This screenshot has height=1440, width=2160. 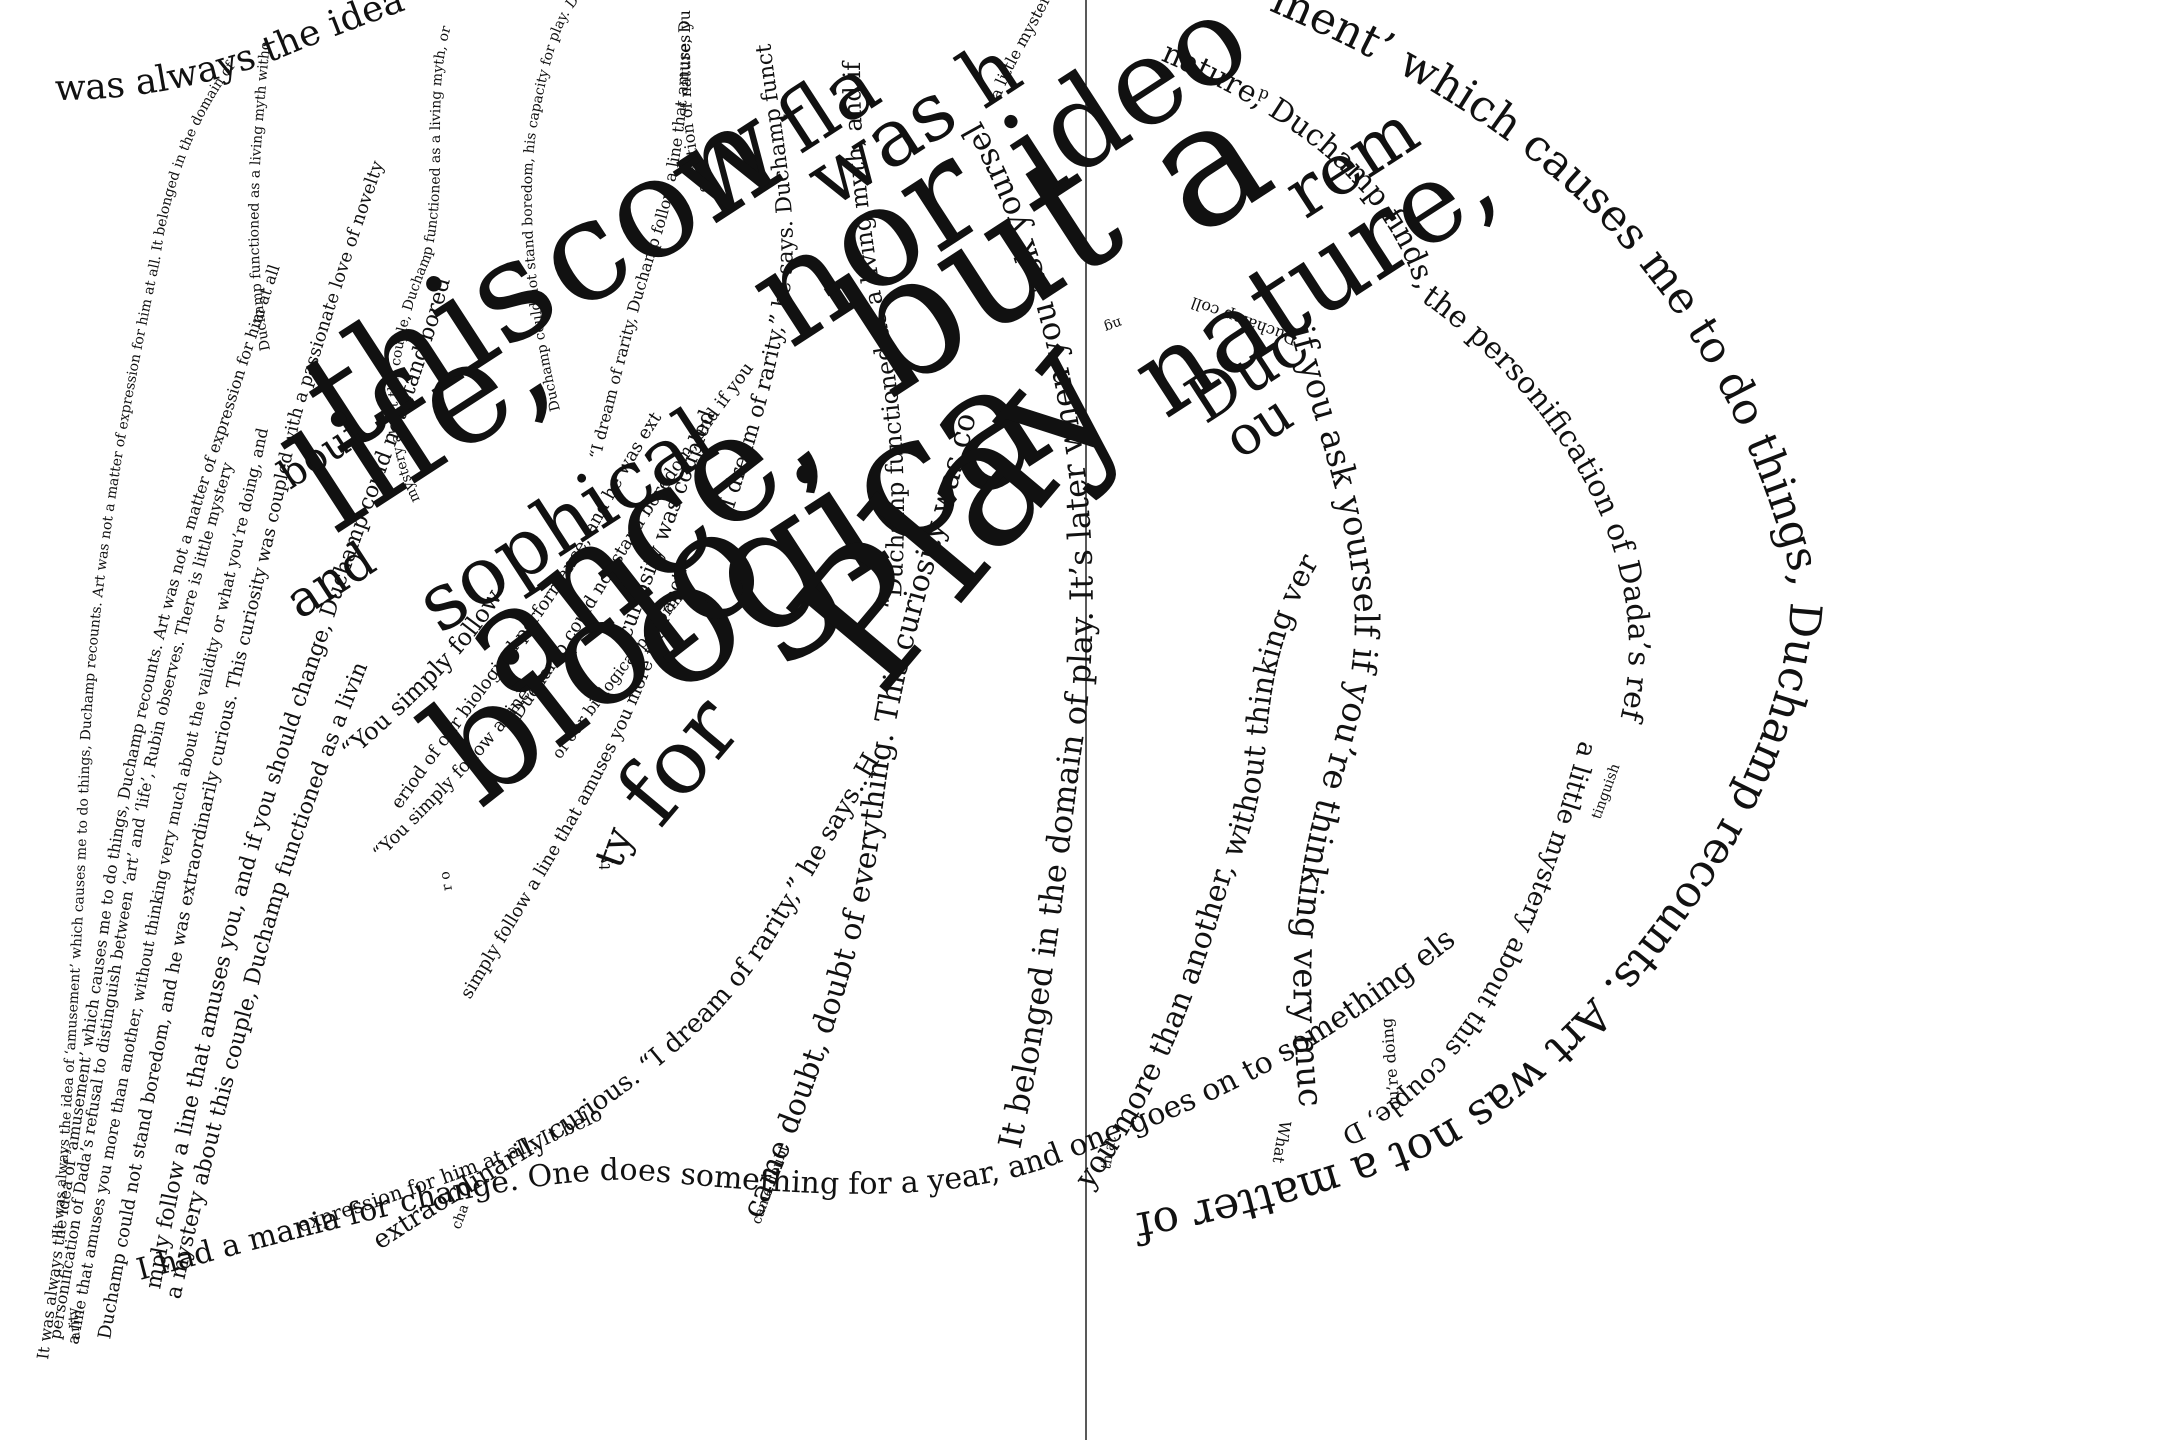 What do you see at coordinates (74, 1324) in the screenshot?
I see `fragment-arity: arity` at bounding box center [74, 1324].